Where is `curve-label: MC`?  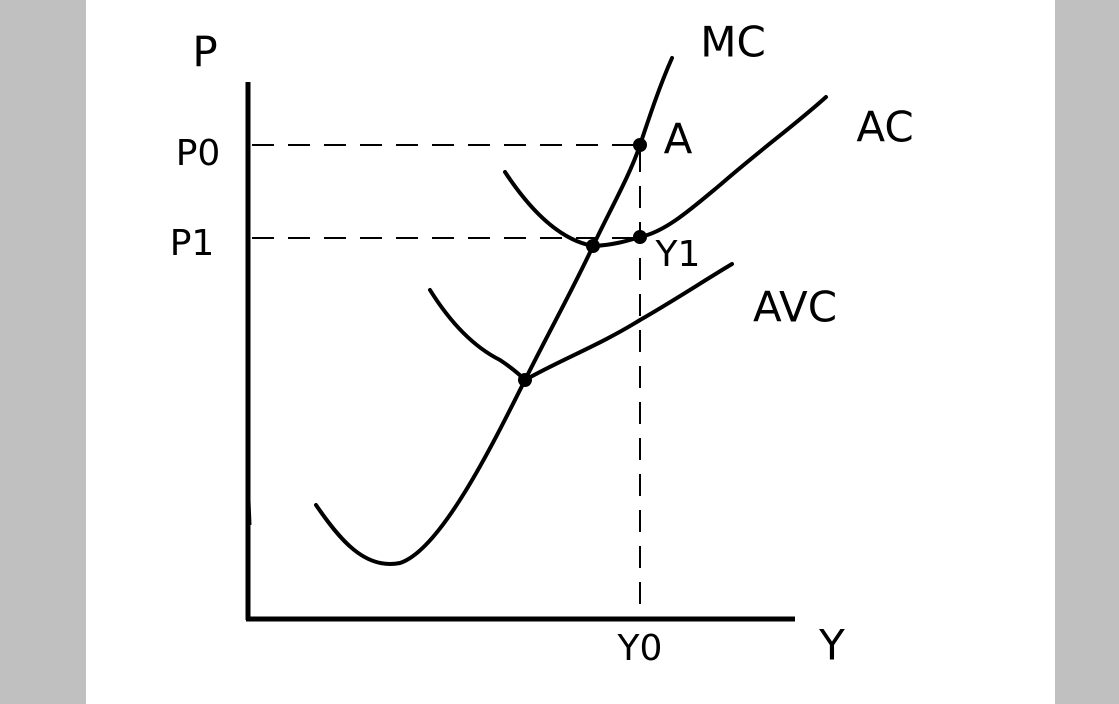 curve-label: MC is located at coordinates (733, 42).